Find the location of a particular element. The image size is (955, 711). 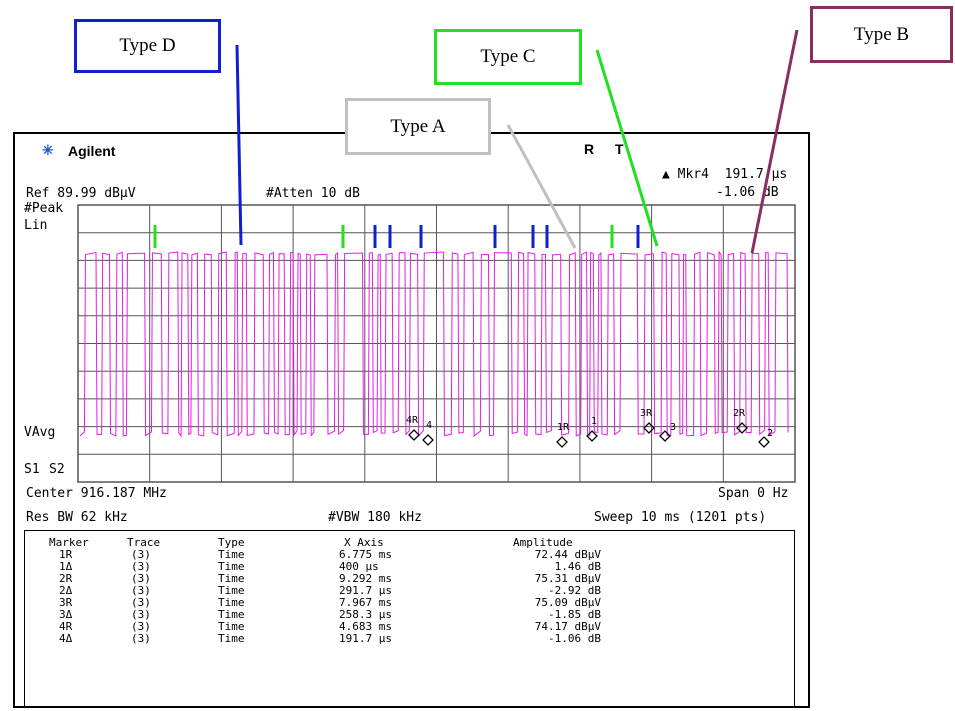

sweep-label: Sweep 10 ms (1201 pts) is located at coordinates (680, 517).